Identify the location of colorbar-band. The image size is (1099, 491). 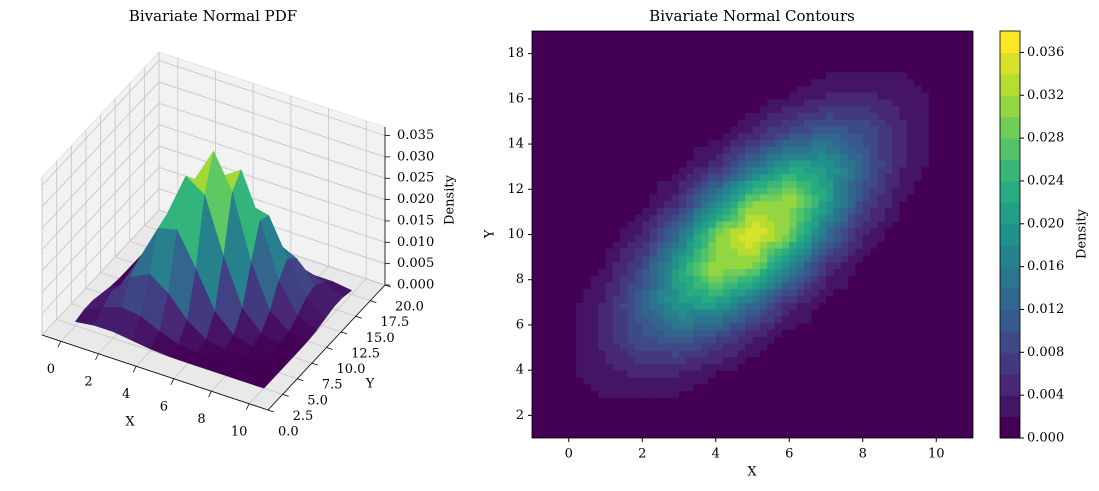
(1010, 277).